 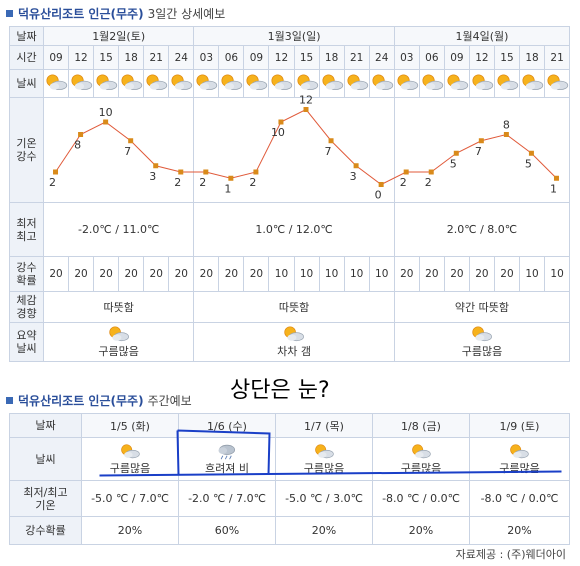 What do you see at coordinates (77, 145) in the screenshot?
I see `temperature-label: 8` at bounding box center [77, 145].